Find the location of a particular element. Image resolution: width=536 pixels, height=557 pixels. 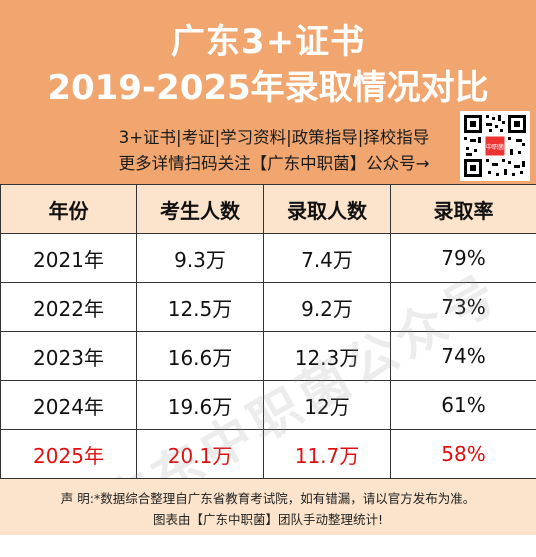

header-rate: 录取率 is located at coordinates (463, 209).